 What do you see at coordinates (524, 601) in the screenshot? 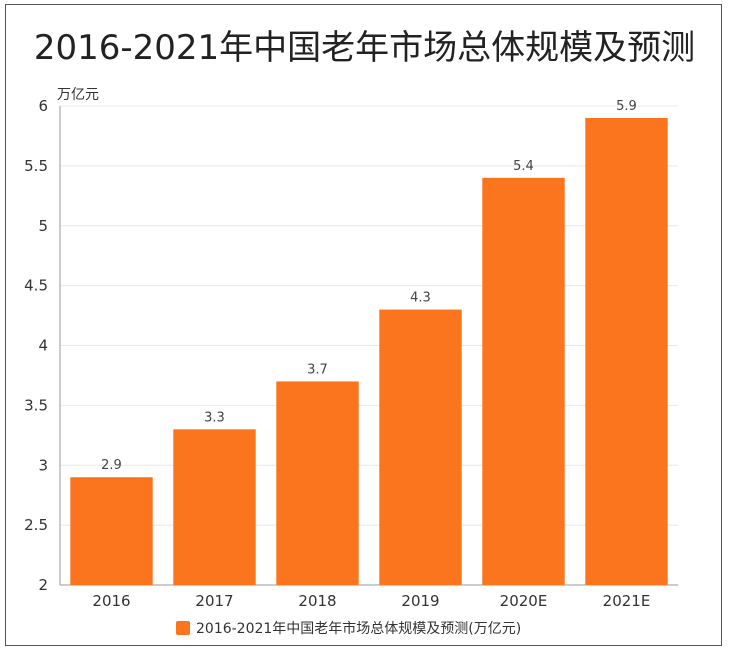
I see `x-tick-label: 2020E` at bounding box center [524, 601].